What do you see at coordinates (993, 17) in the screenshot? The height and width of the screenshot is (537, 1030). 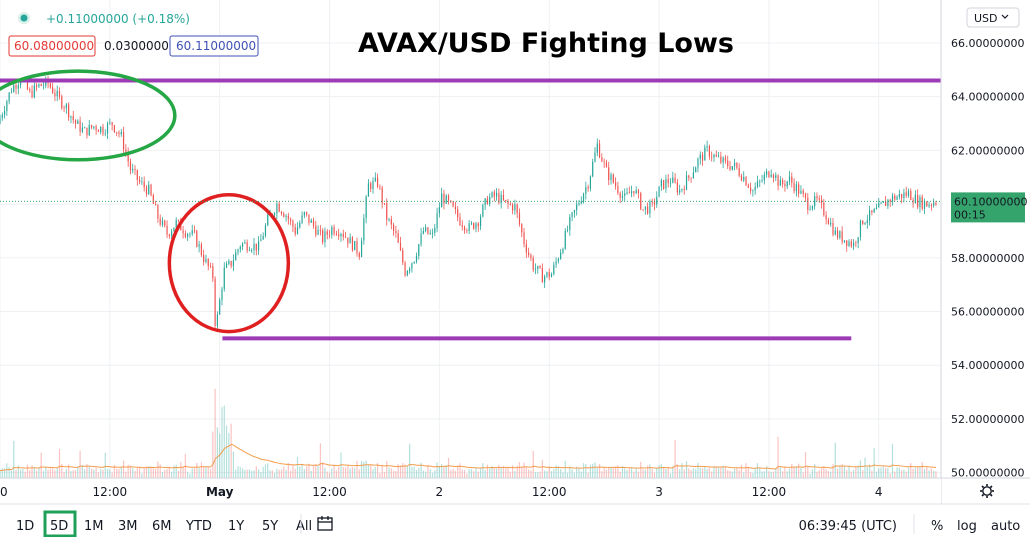 I see `currency-dropdown` at bounding box center [993, 17].